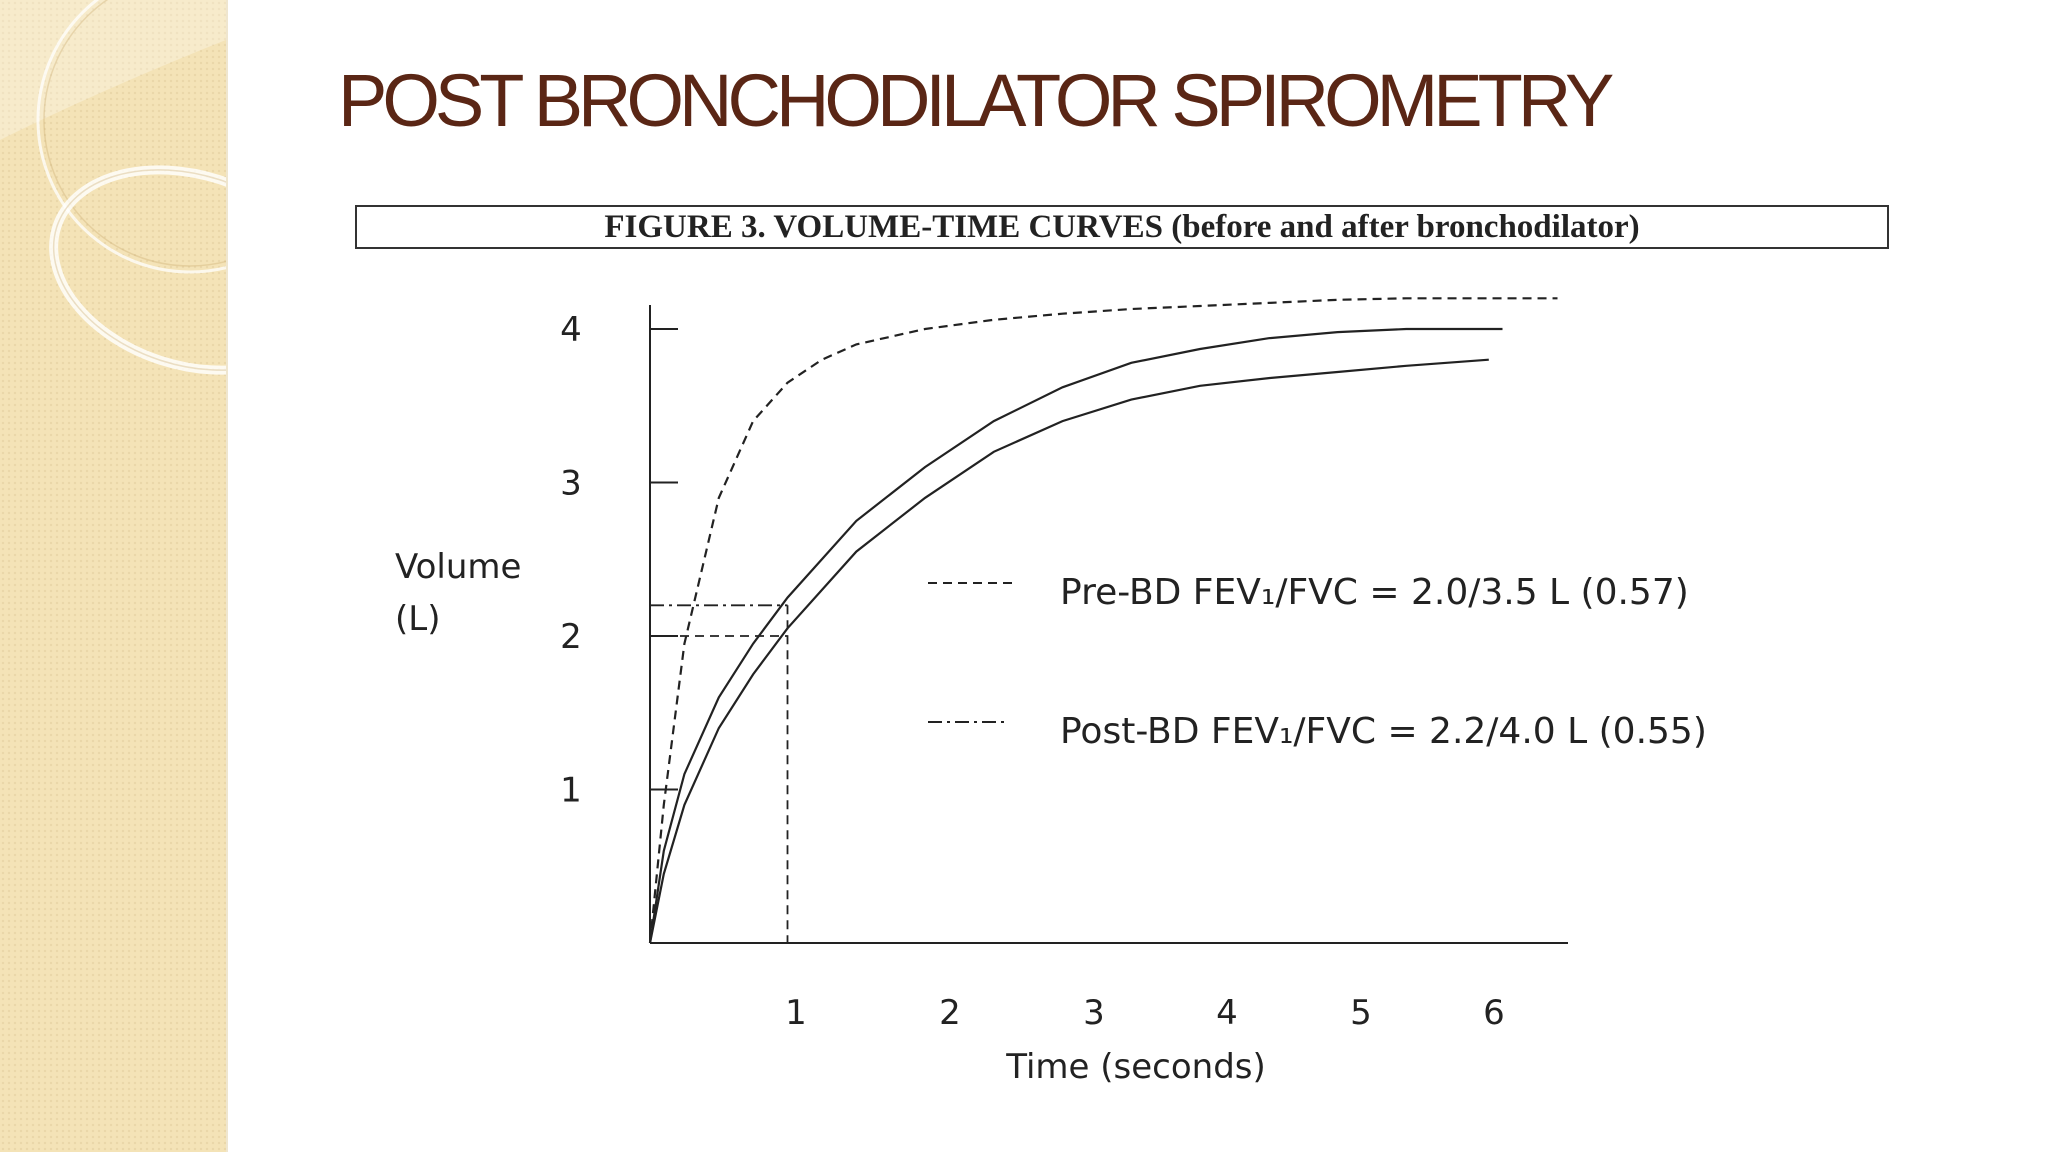 The height and width of the screenshot is (1152, 2048). I want to click on decorative-sidebar, so click(114, 576).